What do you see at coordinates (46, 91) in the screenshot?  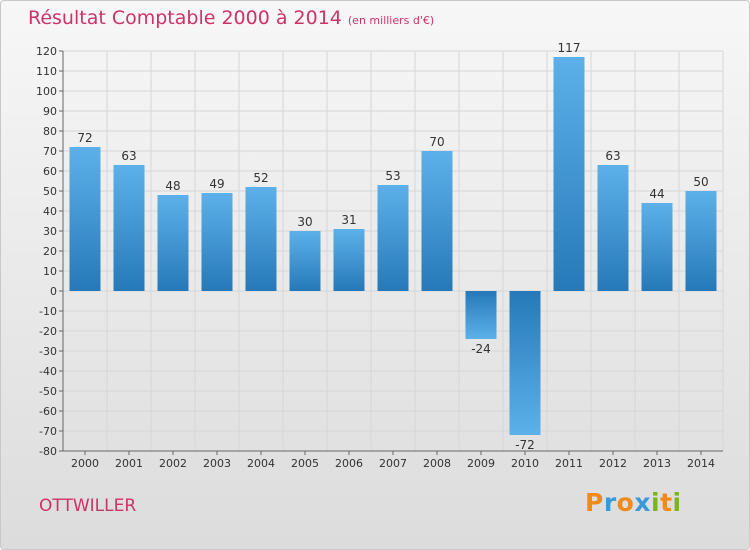 I see `y-tick-label: 100` at bounding box center [46, 91].